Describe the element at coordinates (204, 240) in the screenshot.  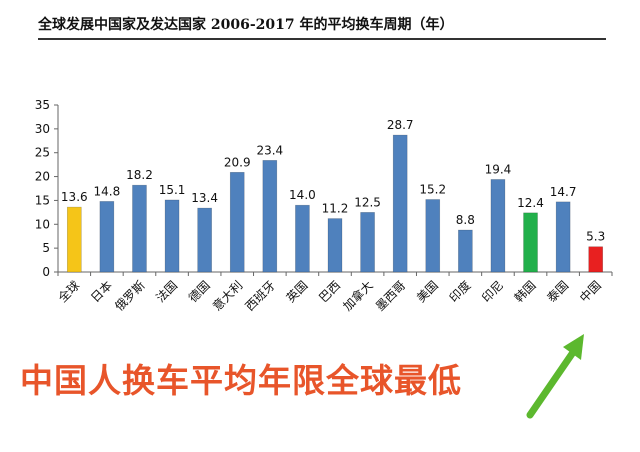
I see `bar-德国` at that location.